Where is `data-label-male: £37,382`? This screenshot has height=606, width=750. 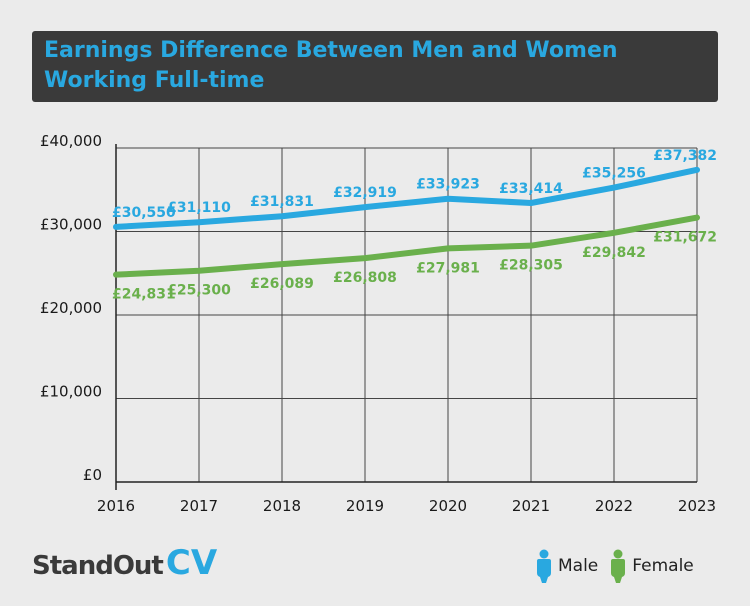 data-label-male: £37,382 is located at coordinates (685, 156).